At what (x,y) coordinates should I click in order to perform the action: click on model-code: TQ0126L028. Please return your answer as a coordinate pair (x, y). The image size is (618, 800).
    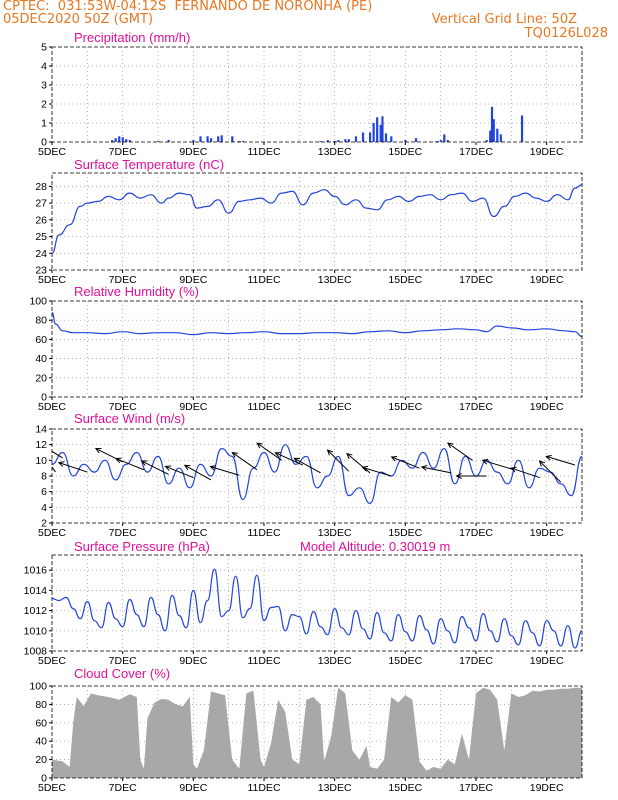
    Looking at the image, I should click on (566, 33).